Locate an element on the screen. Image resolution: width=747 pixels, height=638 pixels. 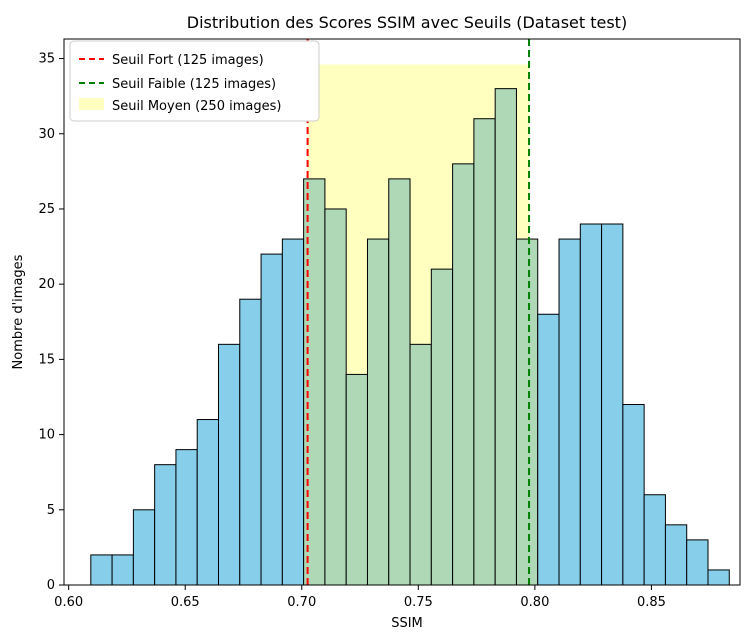
y-tick-label-0: 0 is located at coordinates (51, 585).